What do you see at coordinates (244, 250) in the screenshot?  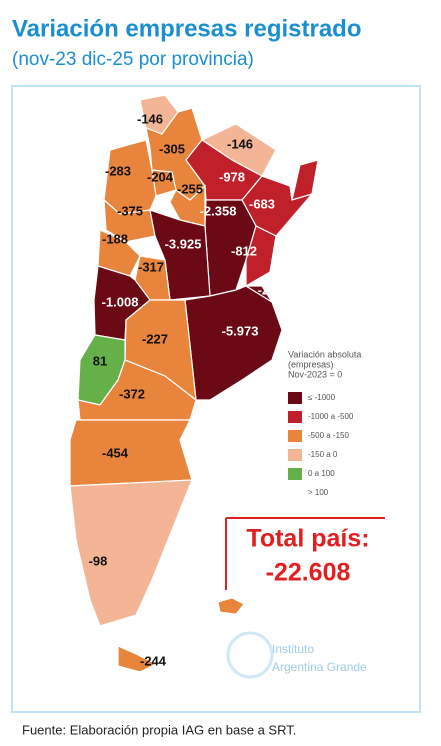 I see `province-label: -812` at bounding box center [244, 250].